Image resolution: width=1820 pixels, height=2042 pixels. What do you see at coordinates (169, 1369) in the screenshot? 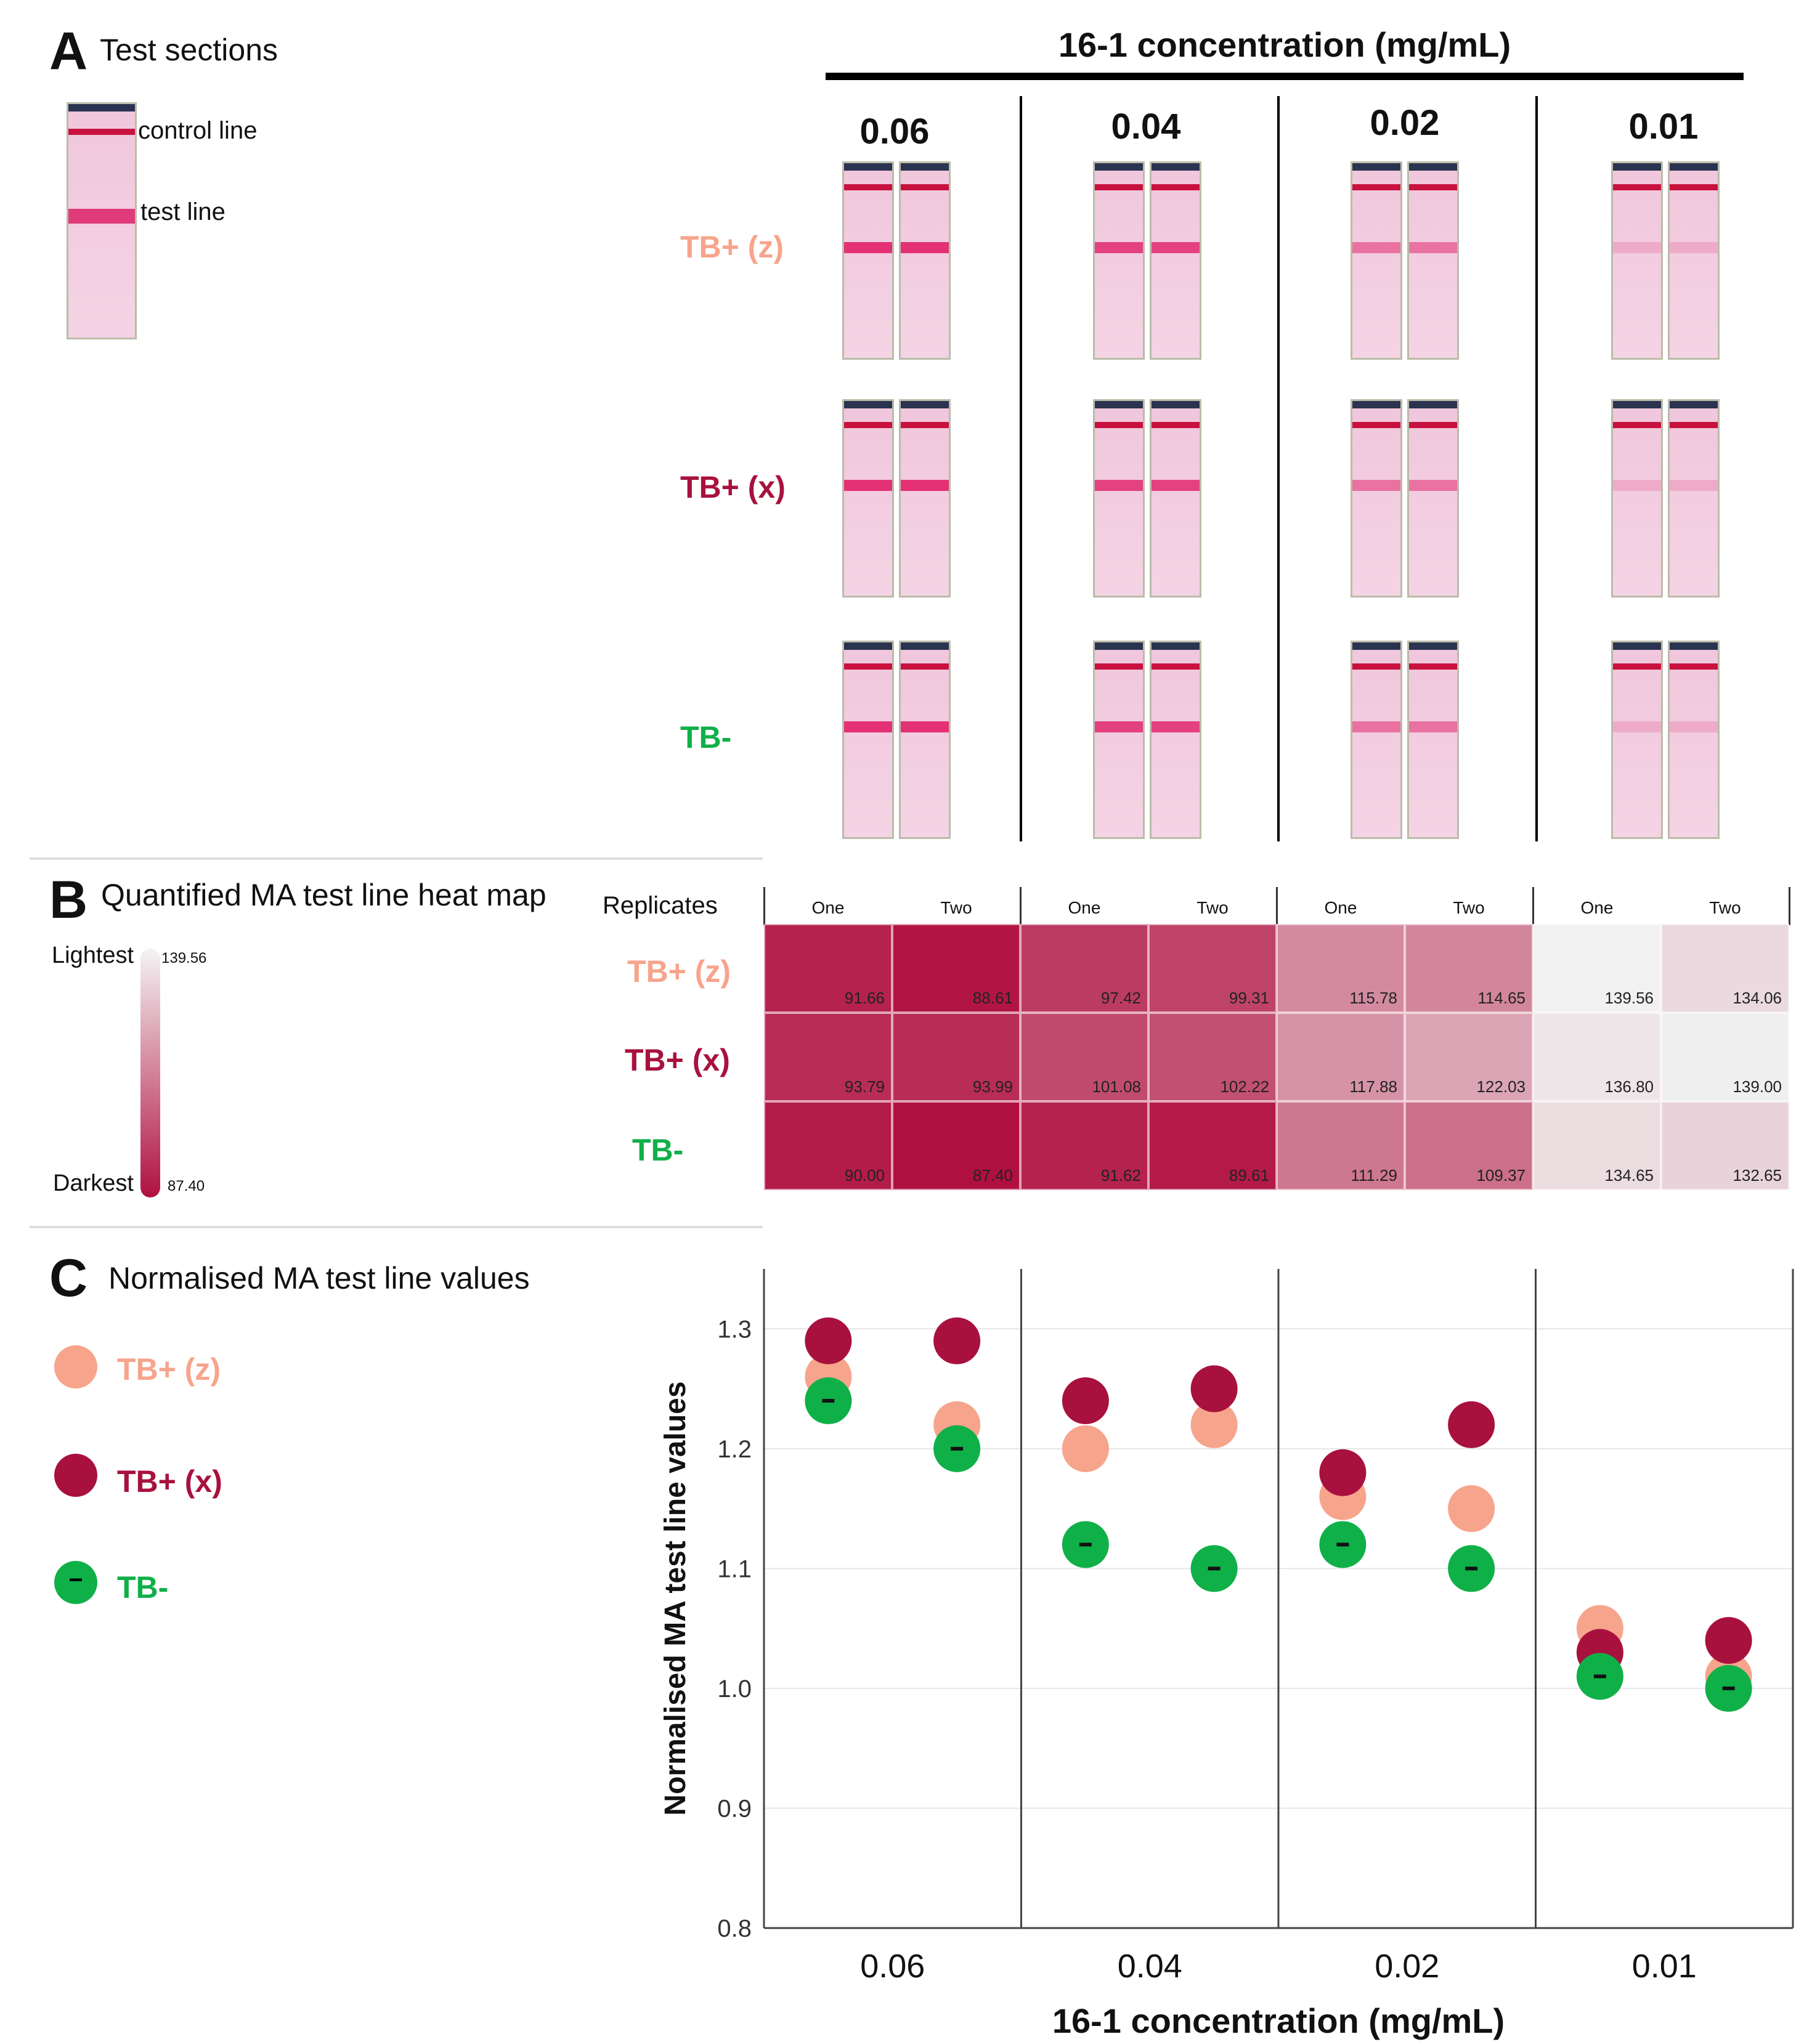
I see `legend-label-tbz: TB+ (z)` at bounding box center [169, 1369].